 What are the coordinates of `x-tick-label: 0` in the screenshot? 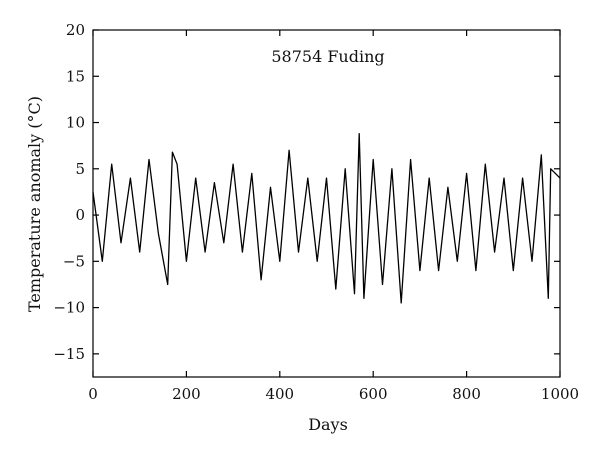 It's located at (93, 394).